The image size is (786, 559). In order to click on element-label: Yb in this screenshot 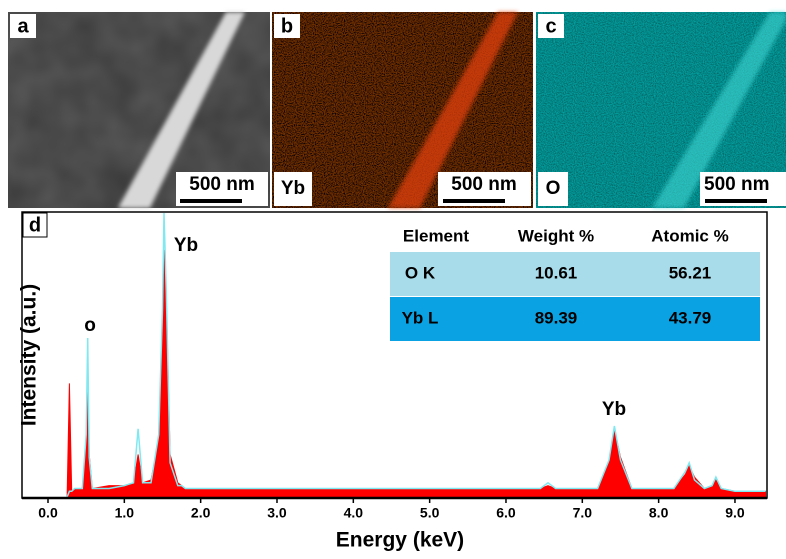, I will do `click(293, 188)`.